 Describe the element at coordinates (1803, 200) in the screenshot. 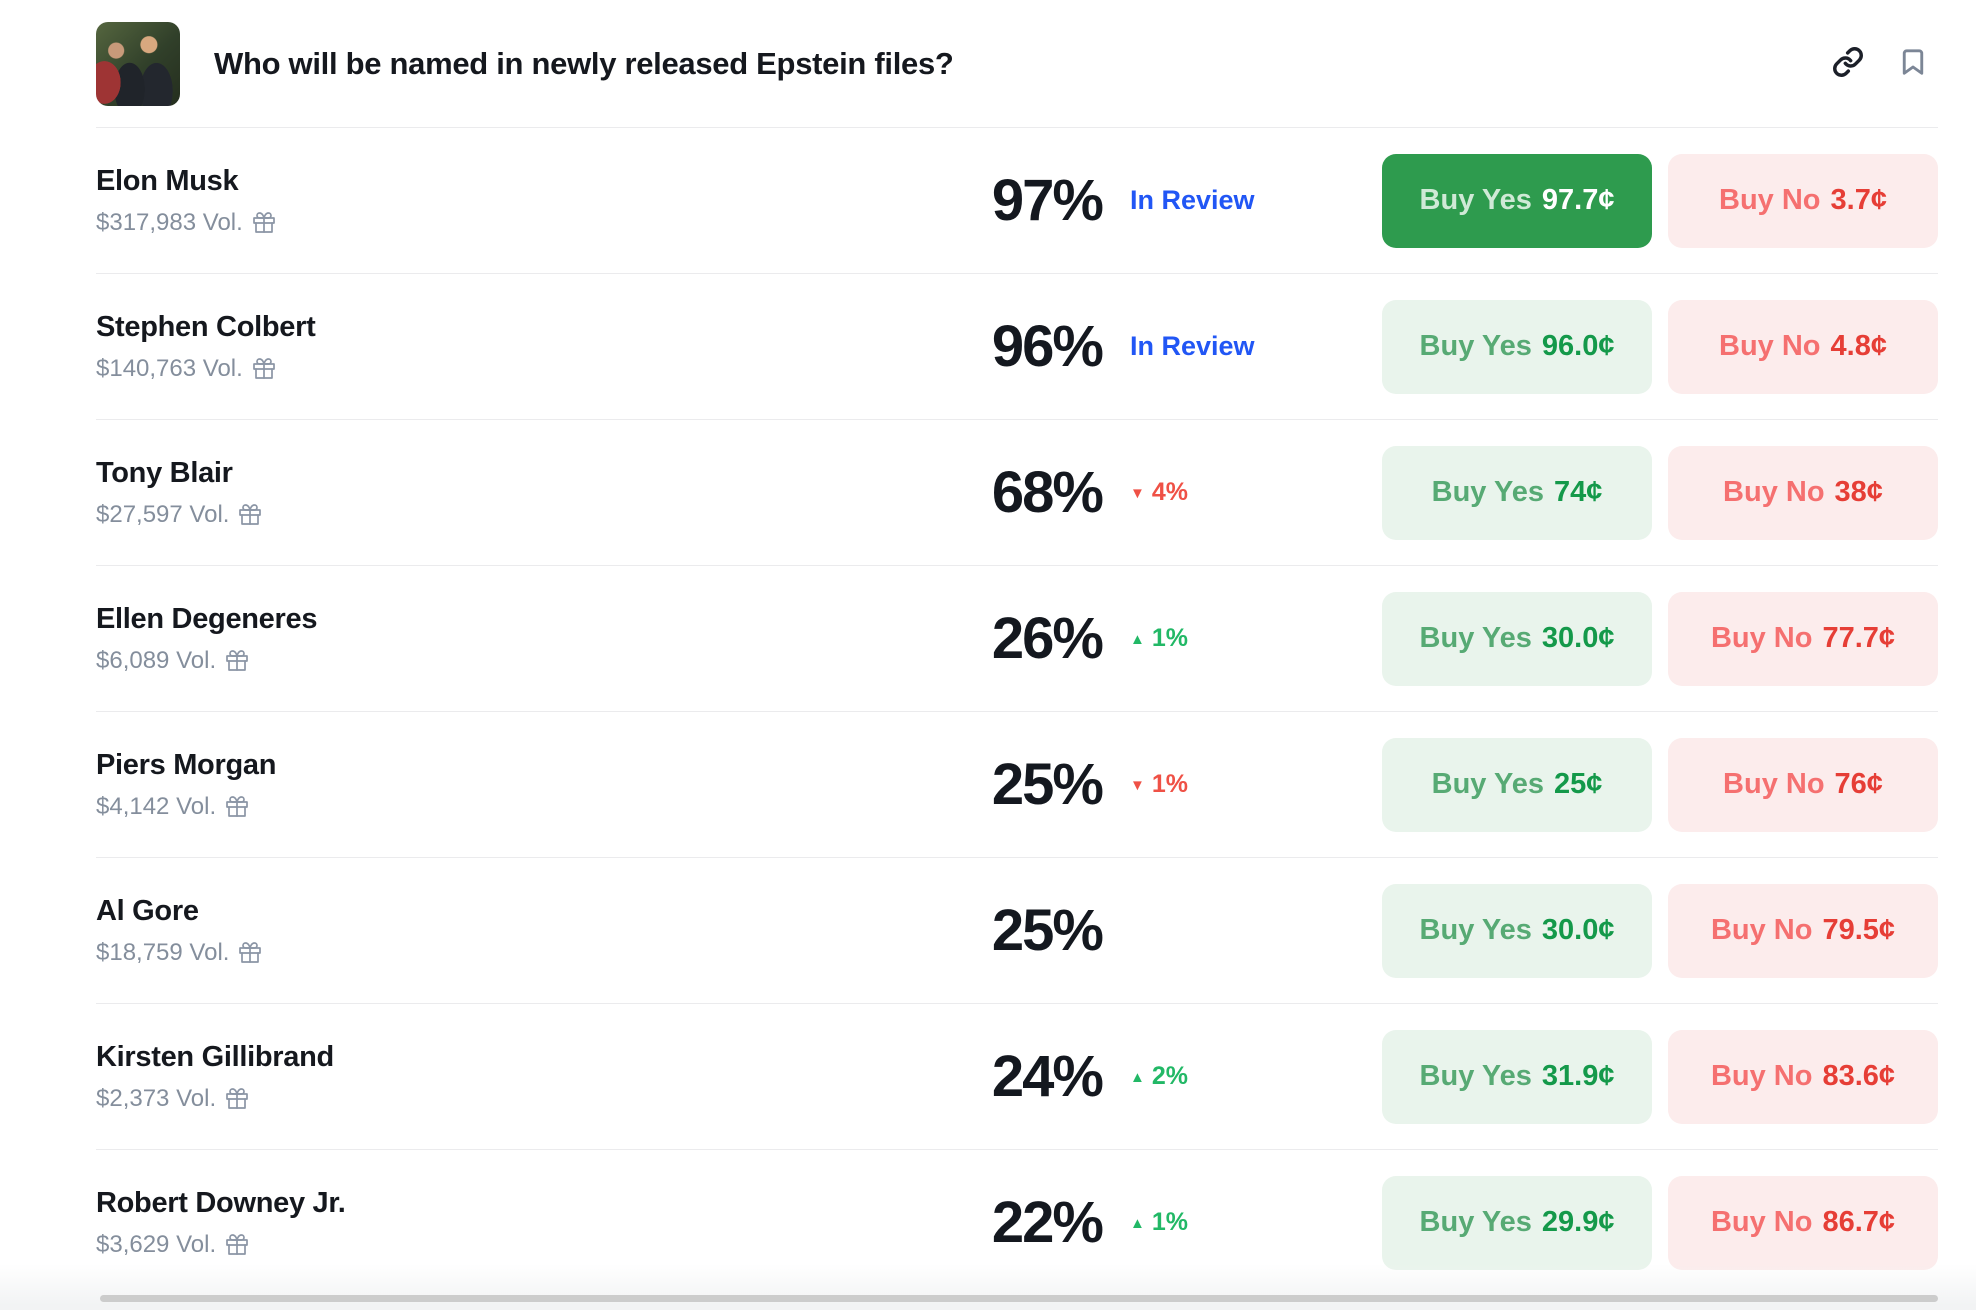

I see `buy-no-button: Buy No 3.7¢` at that location.